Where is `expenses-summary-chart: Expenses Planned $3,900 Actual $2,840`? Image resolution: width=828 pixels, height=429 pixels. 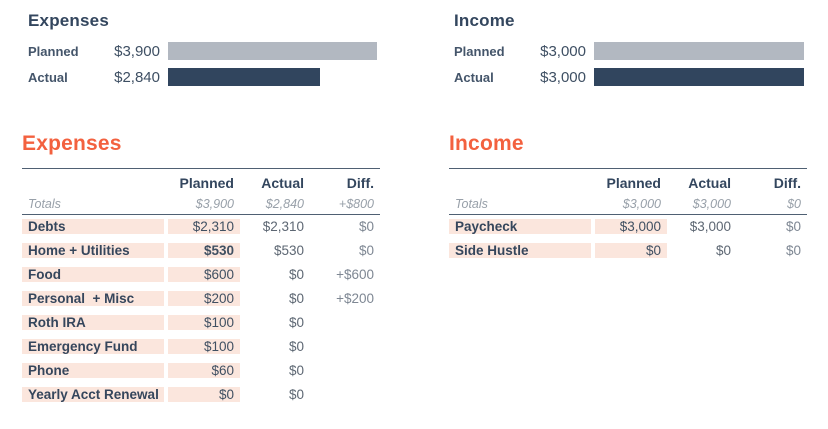
expenses-summary-chart: Expenses Planned $3,900 Actual $2,840 is located at coordinates (202, 53).